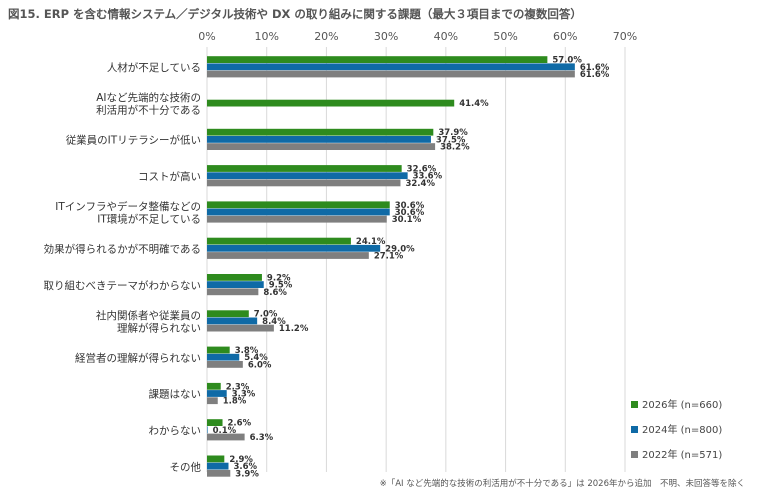 This screenshot has width=759, height=497. What do you see at coordinates (682, 429) in the screenshot?
I see `legend-label: 2024年 (n=800)` at bounding box center [682, 429].